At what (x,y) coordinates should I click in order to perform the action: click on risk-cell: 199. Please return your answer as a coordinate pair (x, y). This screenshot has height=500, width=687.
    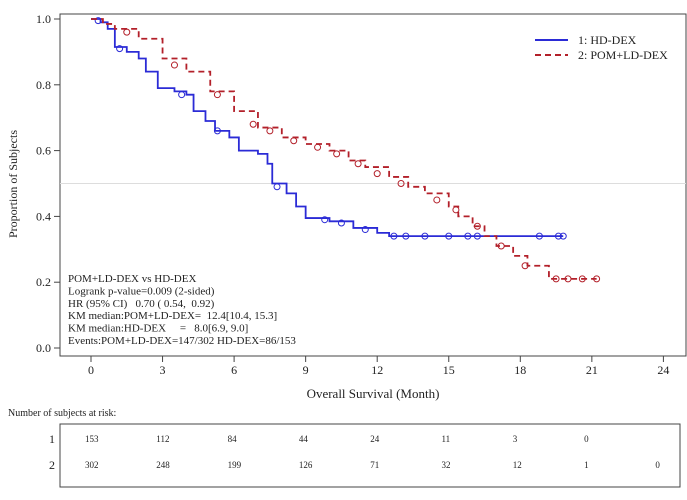
    Looking at the image, I should click on (235, 465).